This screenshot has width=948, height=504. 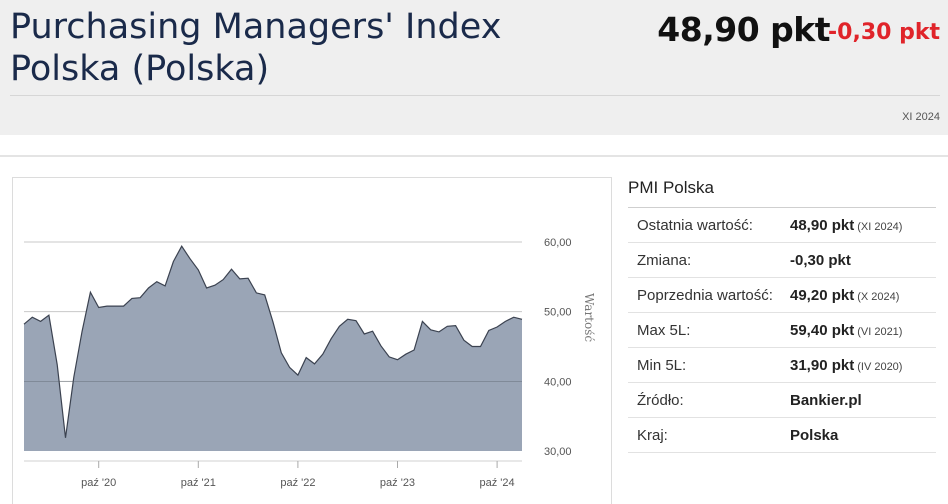 I want to click on last-value: 48,90 pkt, so click(x=743, y=29).